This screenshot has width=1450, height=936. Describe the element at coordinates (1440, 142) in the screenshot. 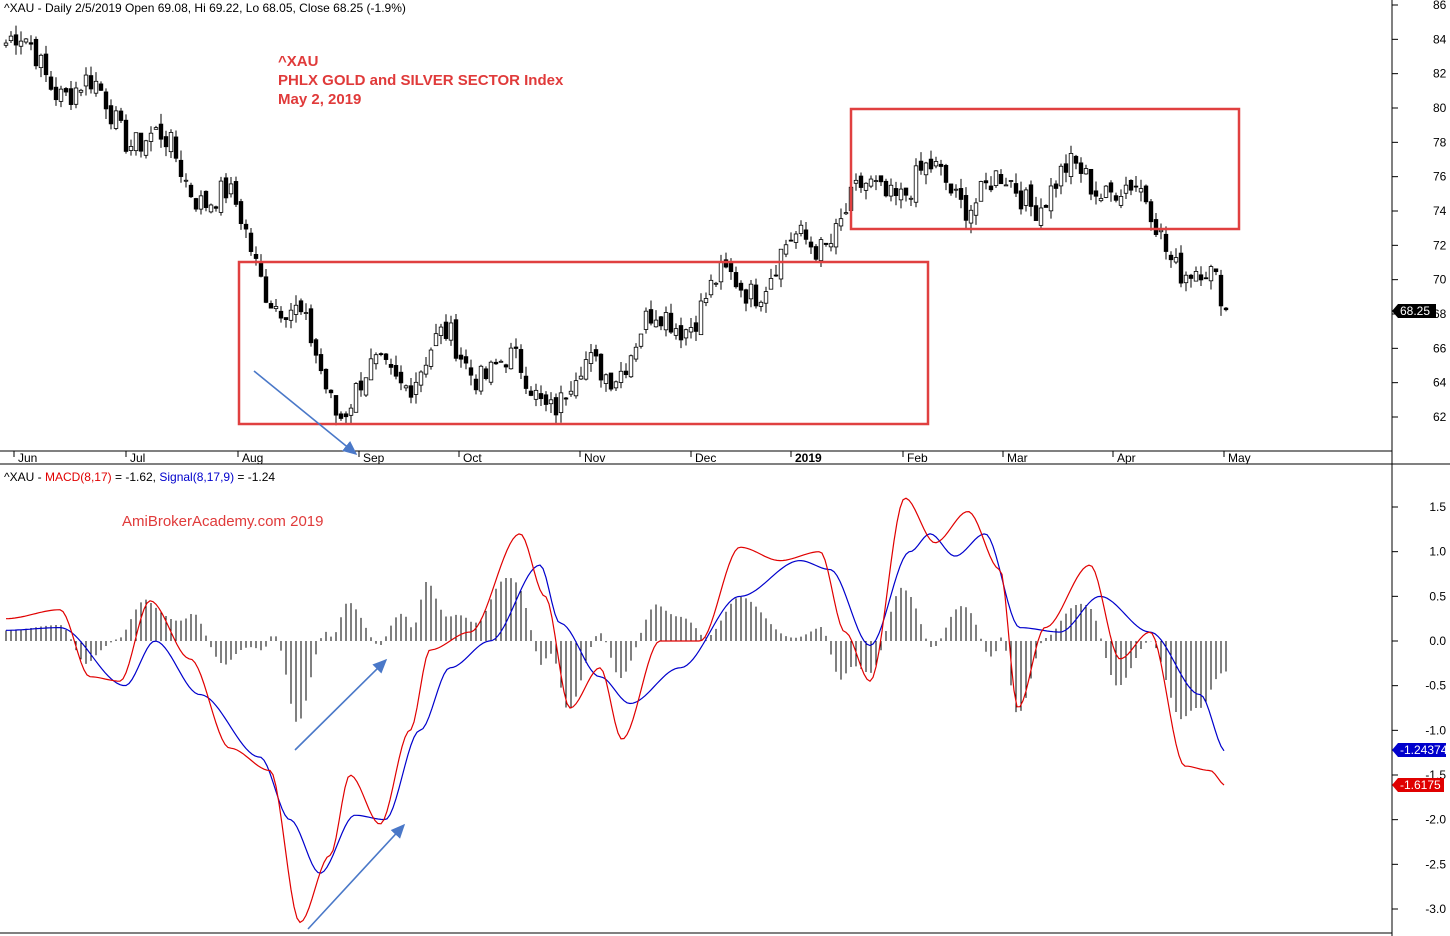

I see `price-y-tick-label: 78` at that location.